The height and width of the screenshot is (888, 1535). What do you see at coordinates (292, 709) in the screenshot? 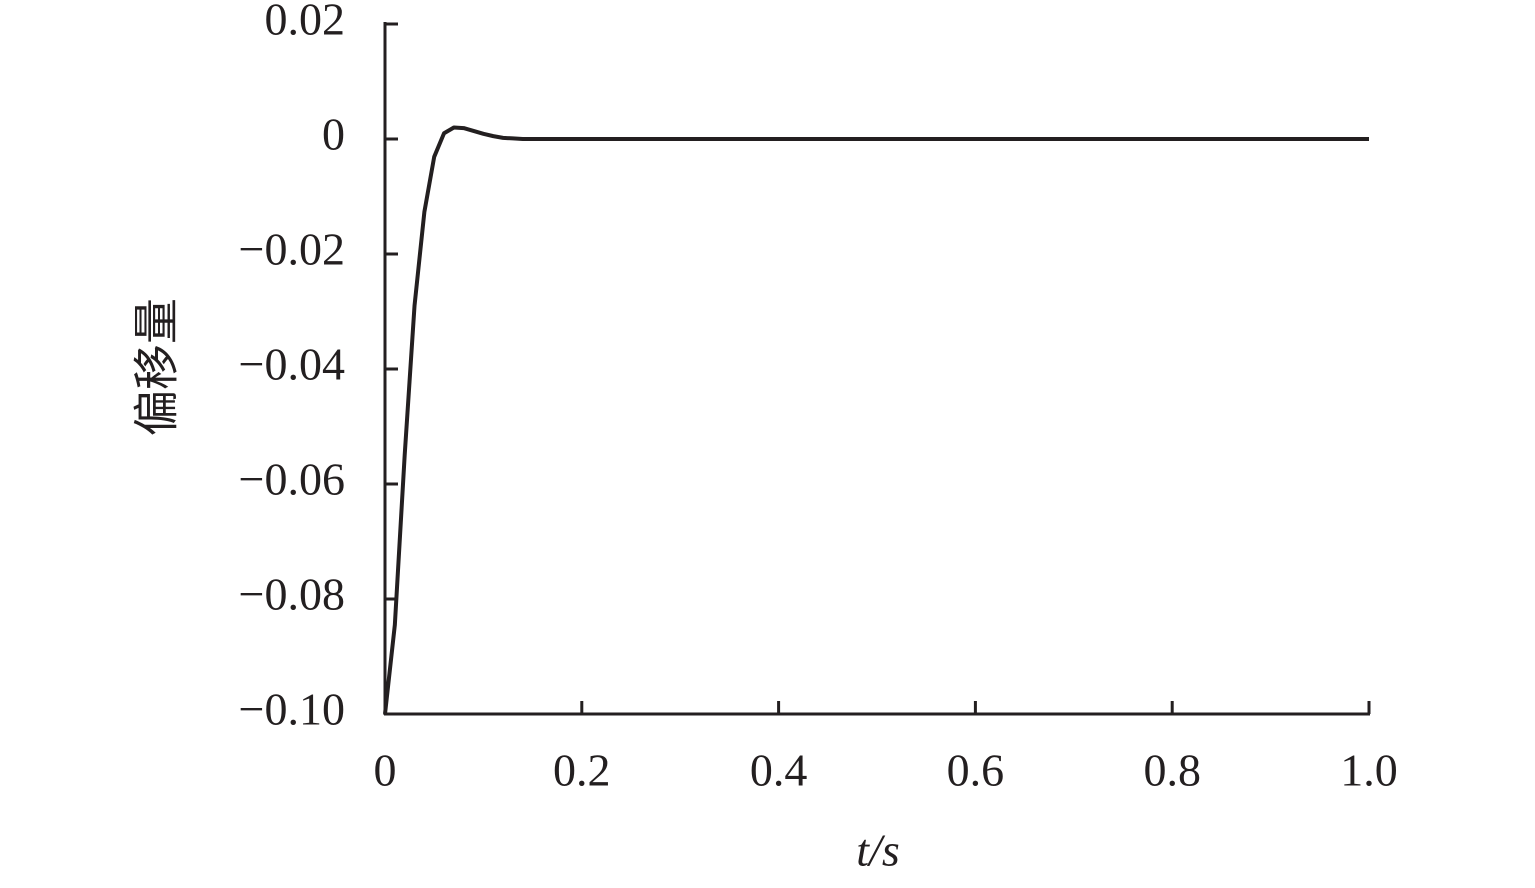
I see `y-tick-label: −0.10` at bounding box center [292, 709].